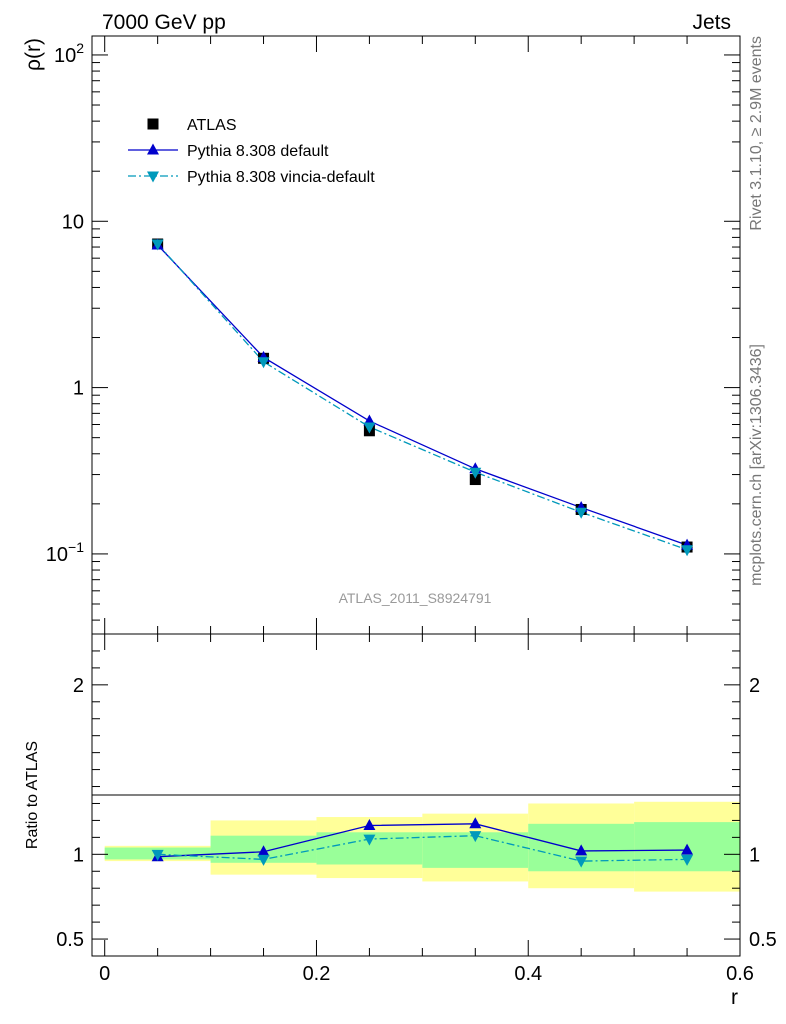 The width and height of the screenshot is (786, 1024). Describe the element at coordinates (754, 686) in the screenshot. I see `ratio-y-tick-label-right: 2` at that location.